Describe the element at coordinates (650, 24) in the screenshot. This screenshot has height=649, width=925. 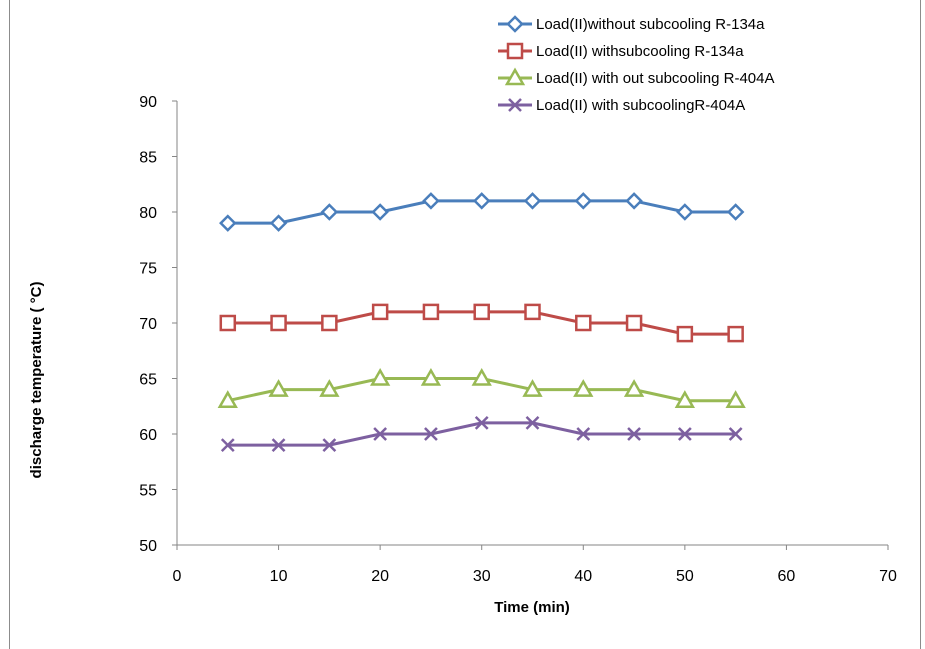
I see `legend-label: Load(II)without subcooling R-134a` at that location.